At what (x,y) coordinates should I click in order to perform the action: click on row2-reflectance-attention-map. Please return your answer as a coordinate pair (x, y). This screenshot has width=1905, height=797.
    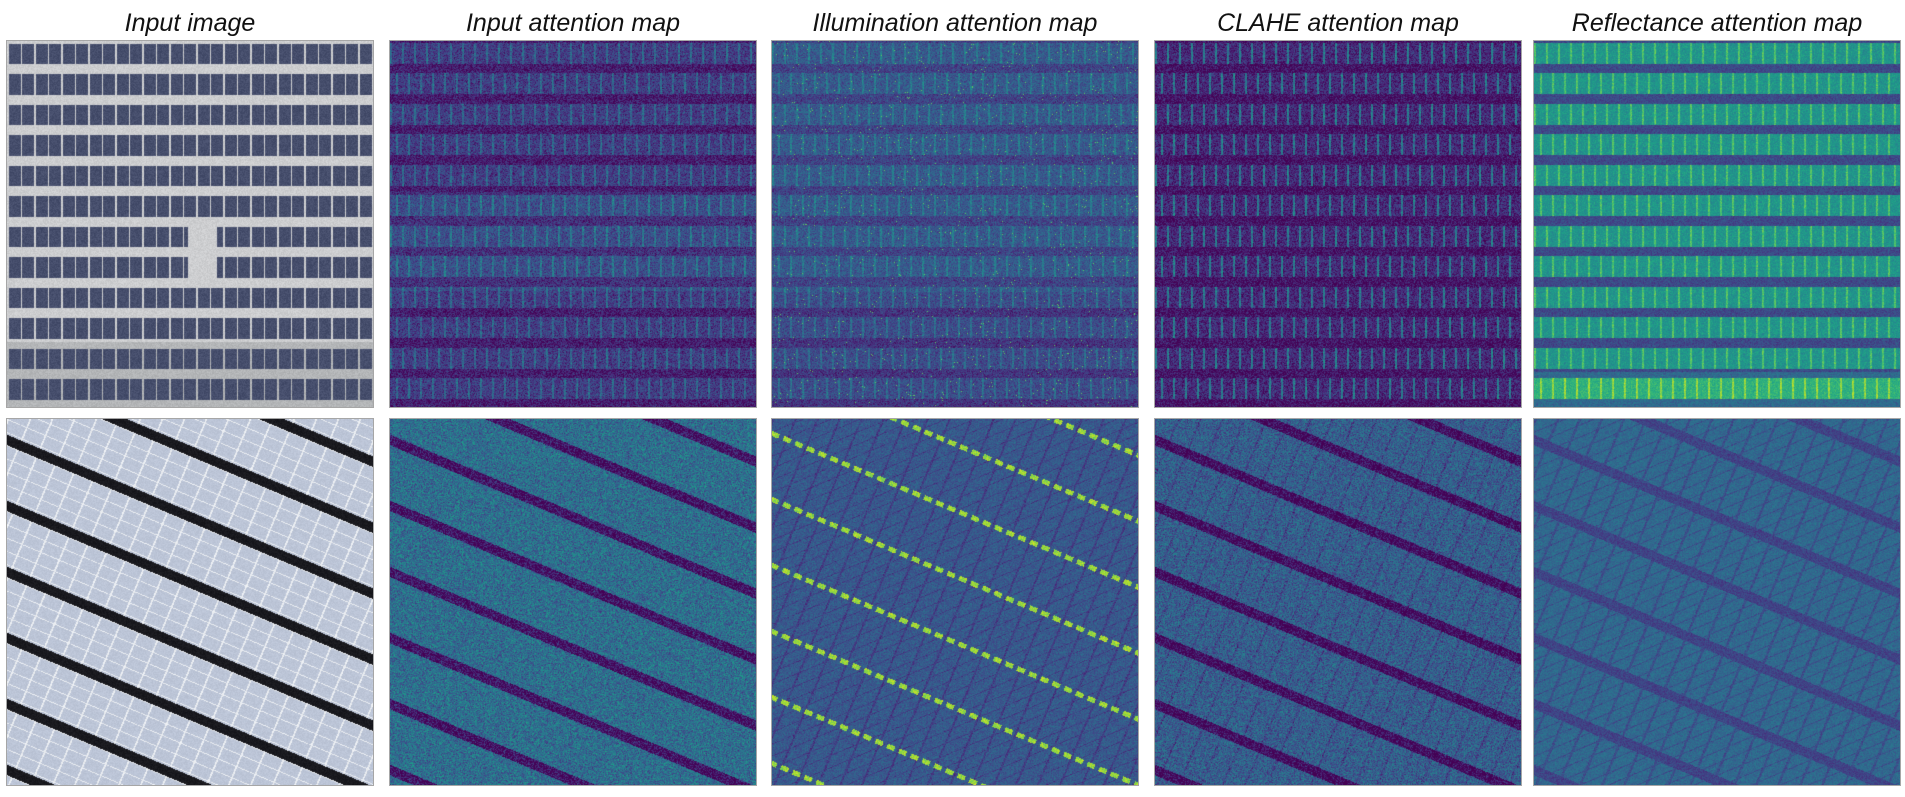
    Looking at the image, I should click on (1717, 602).